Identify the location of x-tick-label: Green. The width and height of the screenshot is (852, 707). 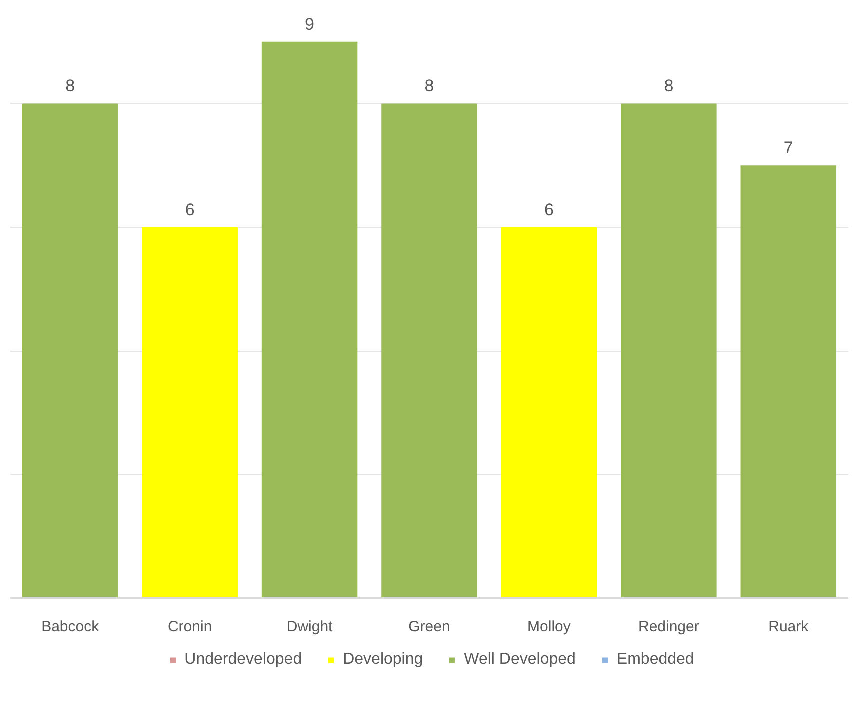
(429, 627).